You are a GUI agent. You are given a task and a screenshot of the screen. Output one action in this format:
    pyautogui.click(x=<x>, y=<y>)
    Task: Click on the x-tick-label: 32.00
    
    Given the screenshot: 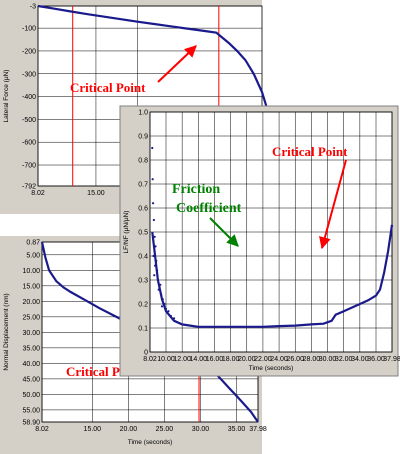 What is the action you would take?
    pyautogui.click(x=344, y=359)
    